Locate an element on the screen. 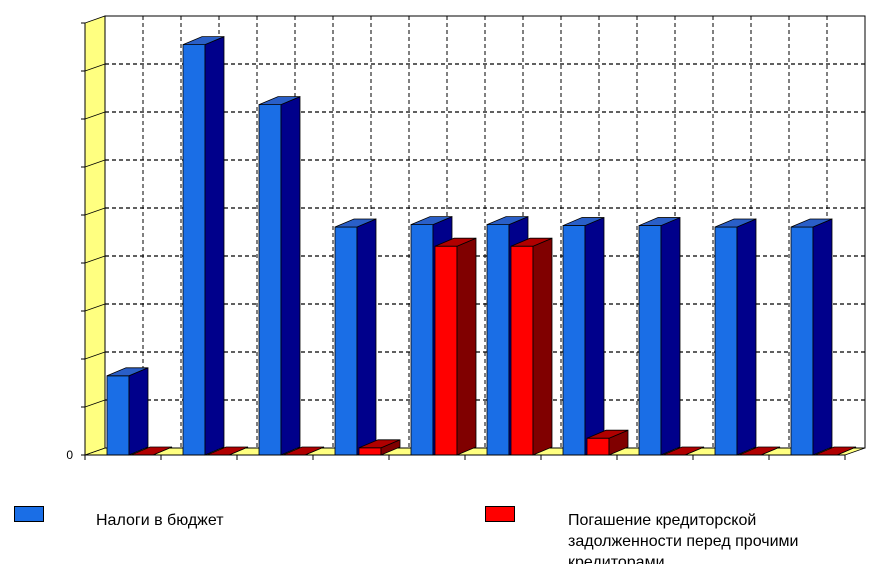 The height and width of the screenshot is (574, 880). legend-swatch-taxes is located at coordinates (29, 514).